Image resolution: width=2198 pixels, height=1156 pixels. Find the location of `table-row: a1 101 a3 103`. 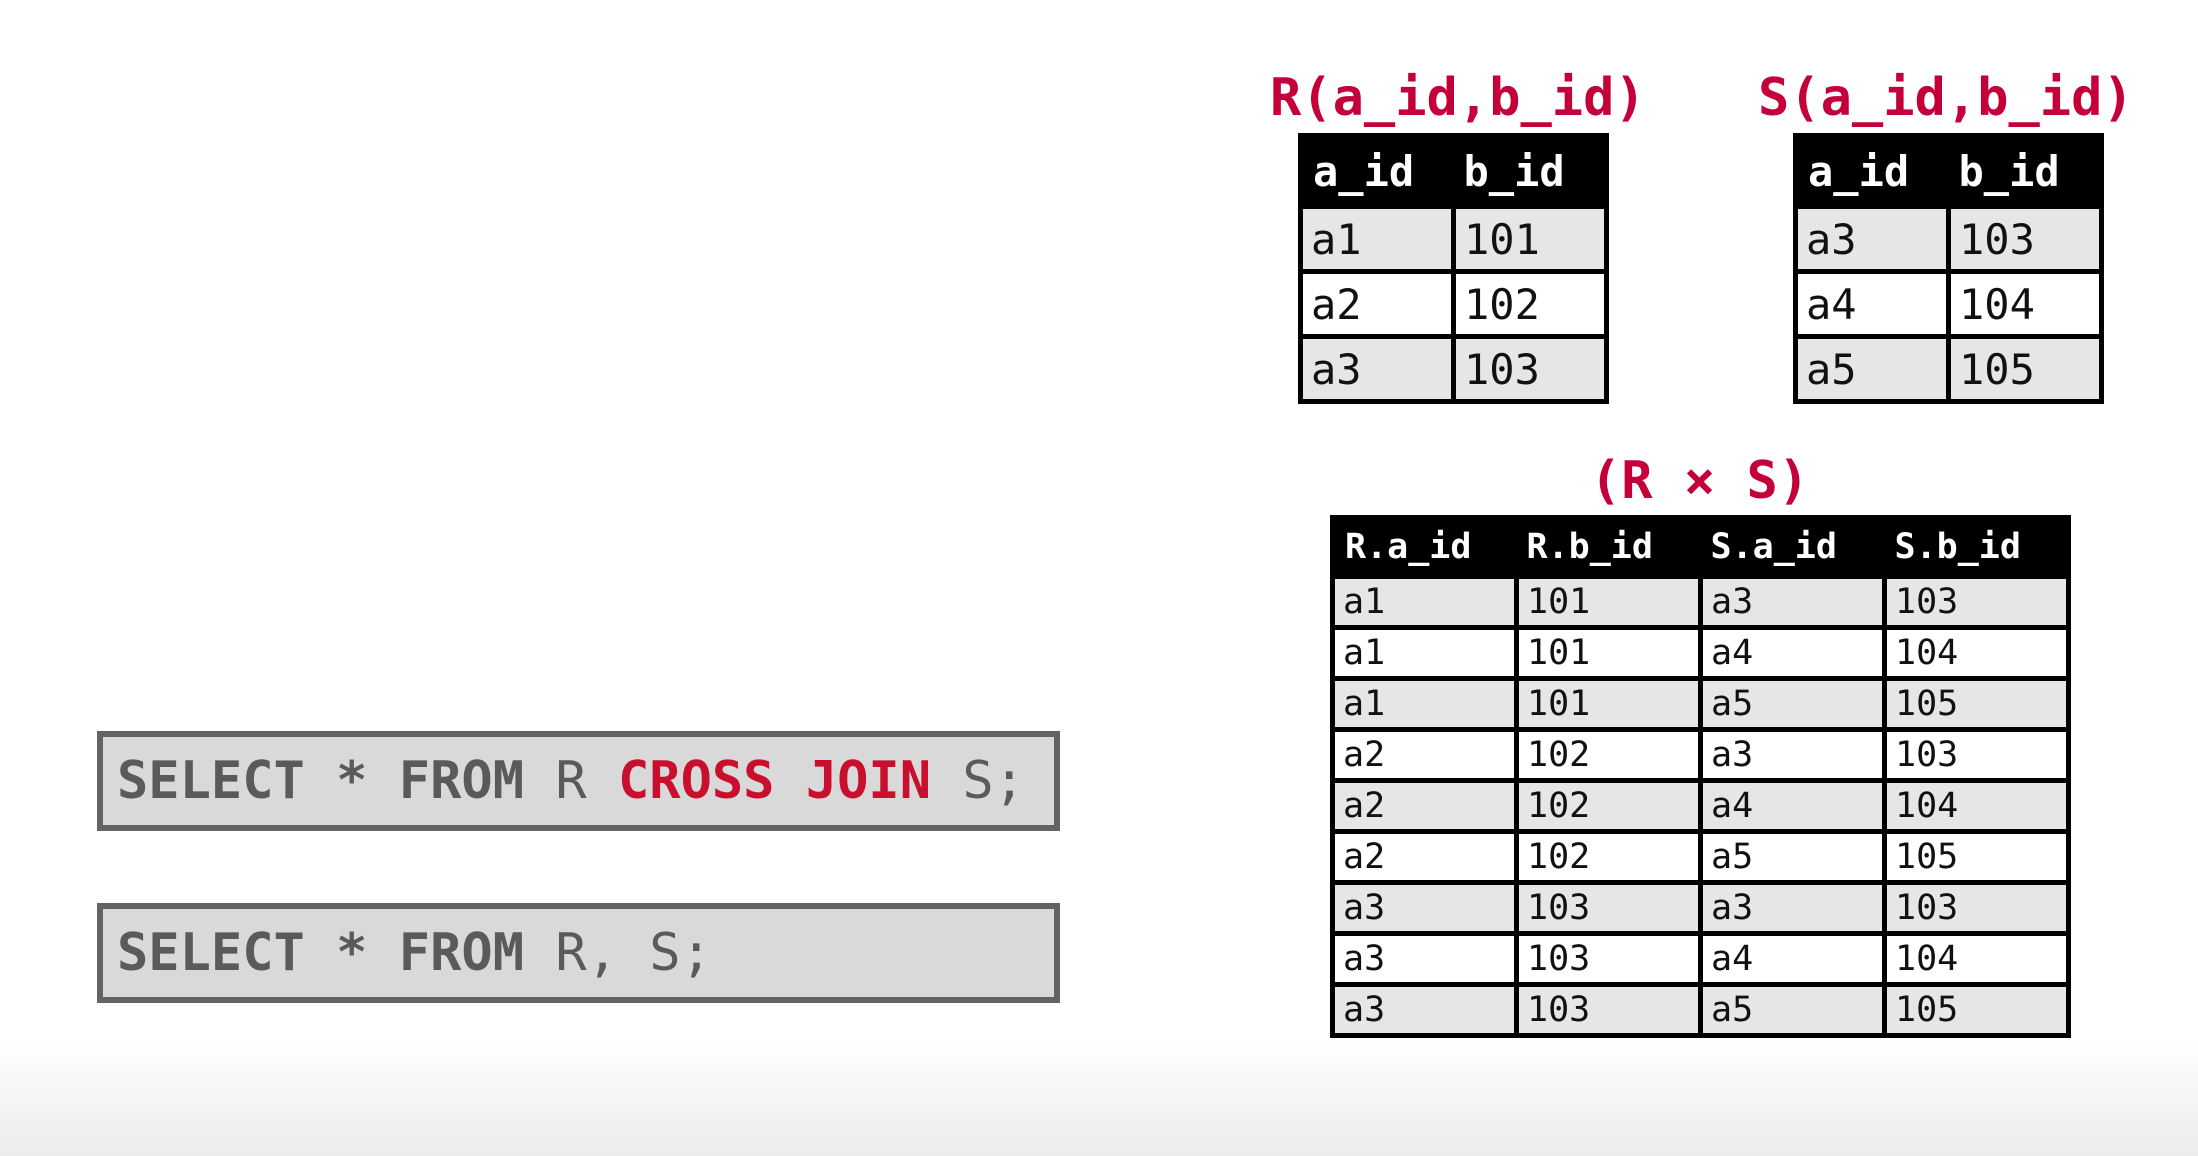

table-row: a1 101 a3 103 is located at coordinates (1700, 602).